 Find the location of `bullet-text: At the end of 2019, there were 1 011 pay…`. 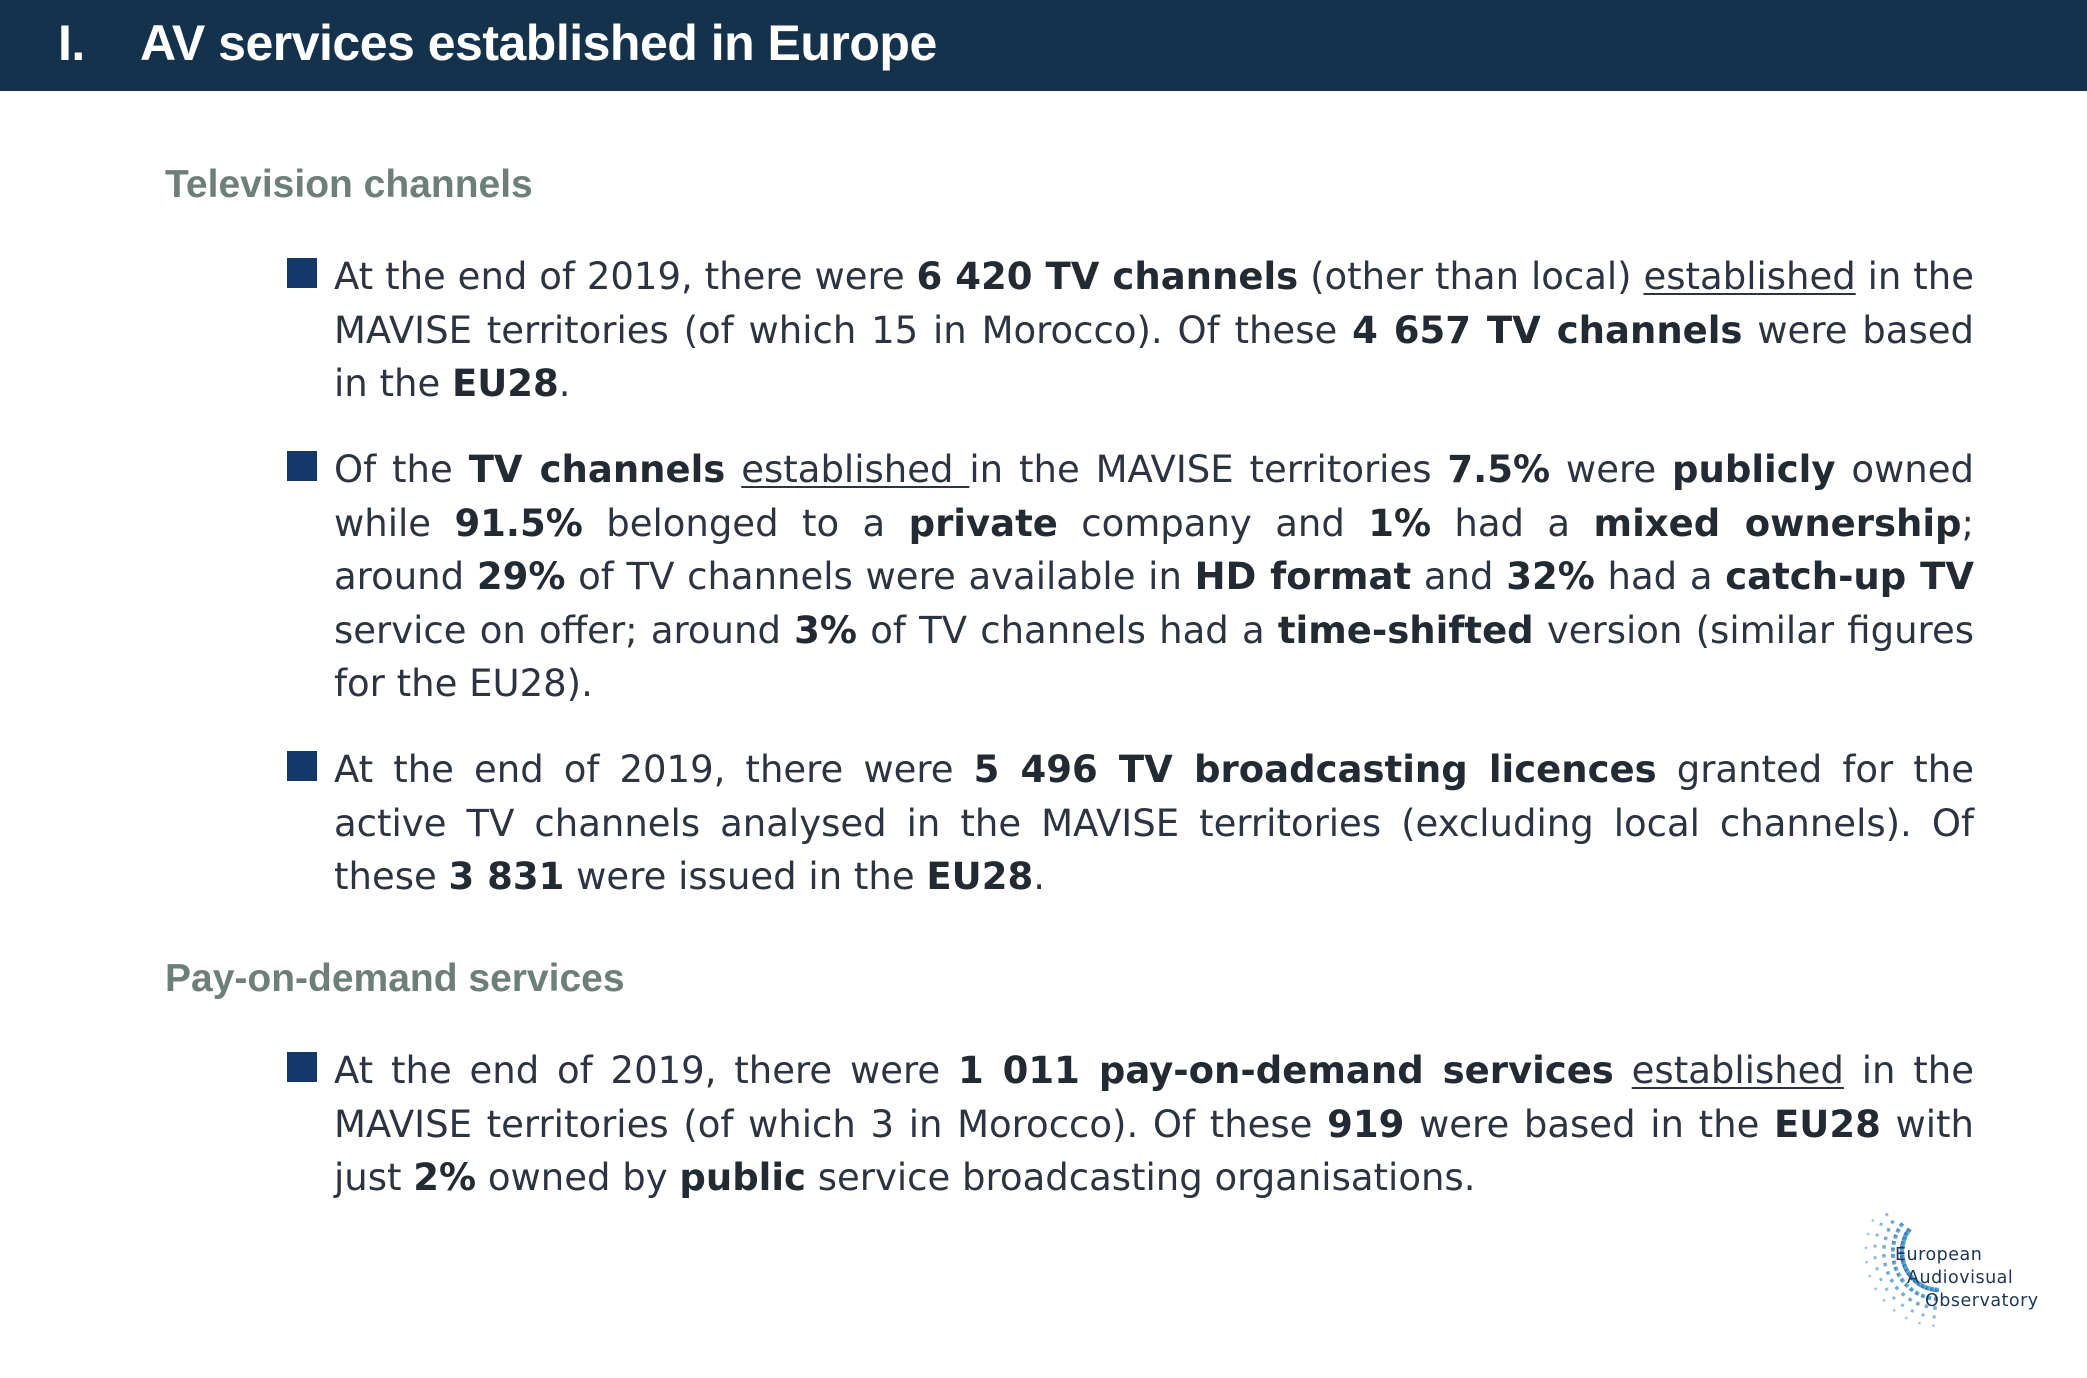

bullet-text: At the end of 2019, there were 1 011 pay… is located at coordinates (1154, 1124).